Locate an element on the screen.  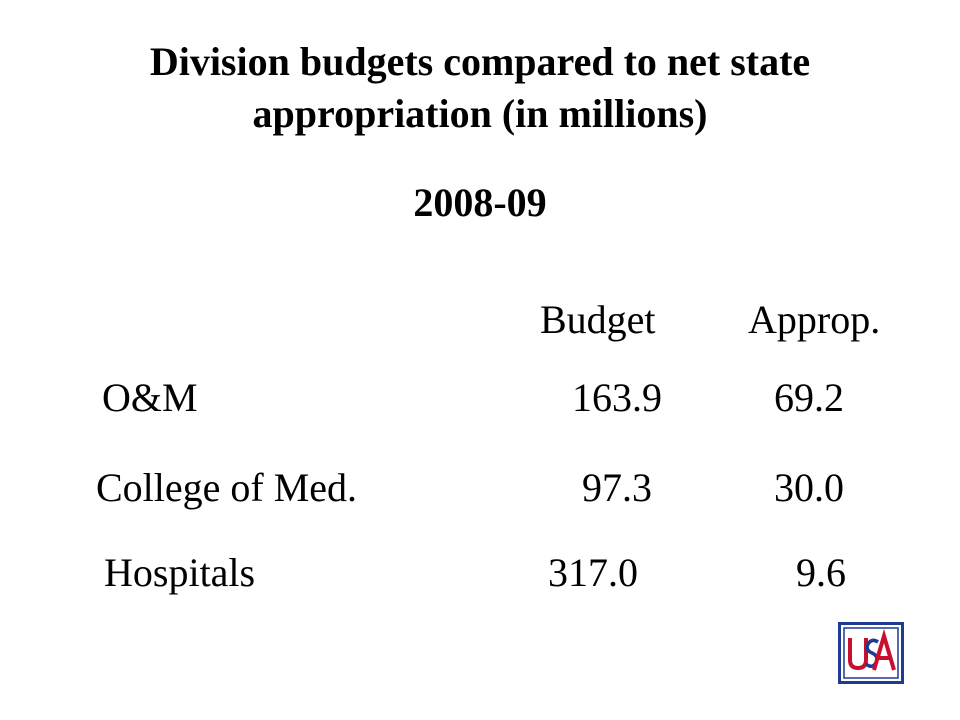
column-header-budget: Budget is located at coordinates (598, 319).